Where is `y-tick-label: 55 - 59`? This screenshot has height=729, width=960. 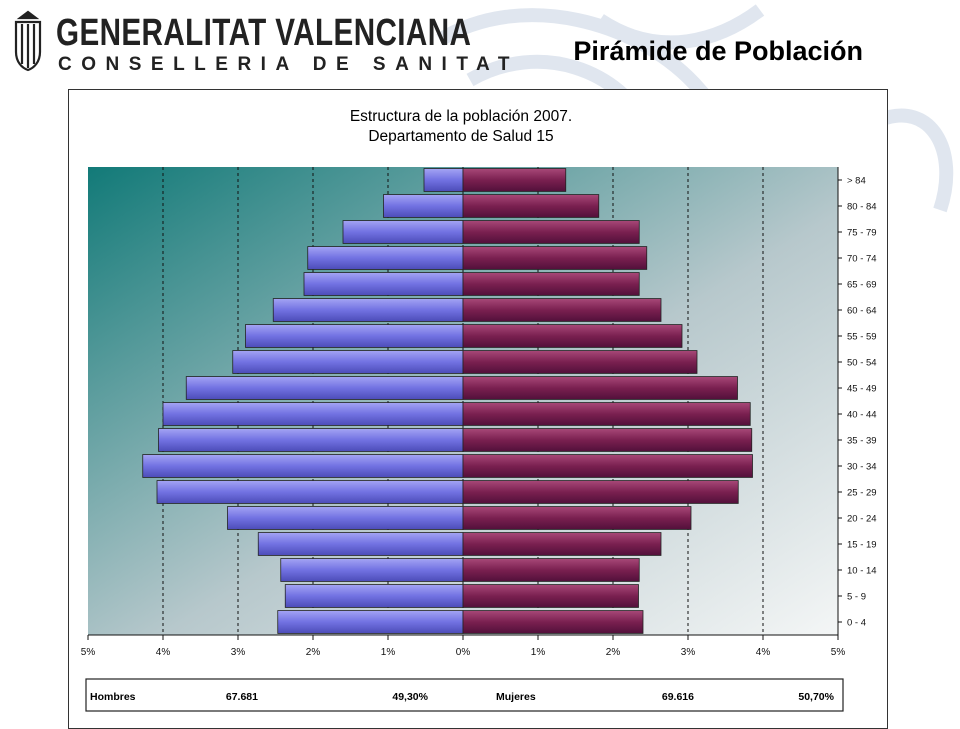 y-tick-label: 55 - 59 is located at coordinates (862, 337).